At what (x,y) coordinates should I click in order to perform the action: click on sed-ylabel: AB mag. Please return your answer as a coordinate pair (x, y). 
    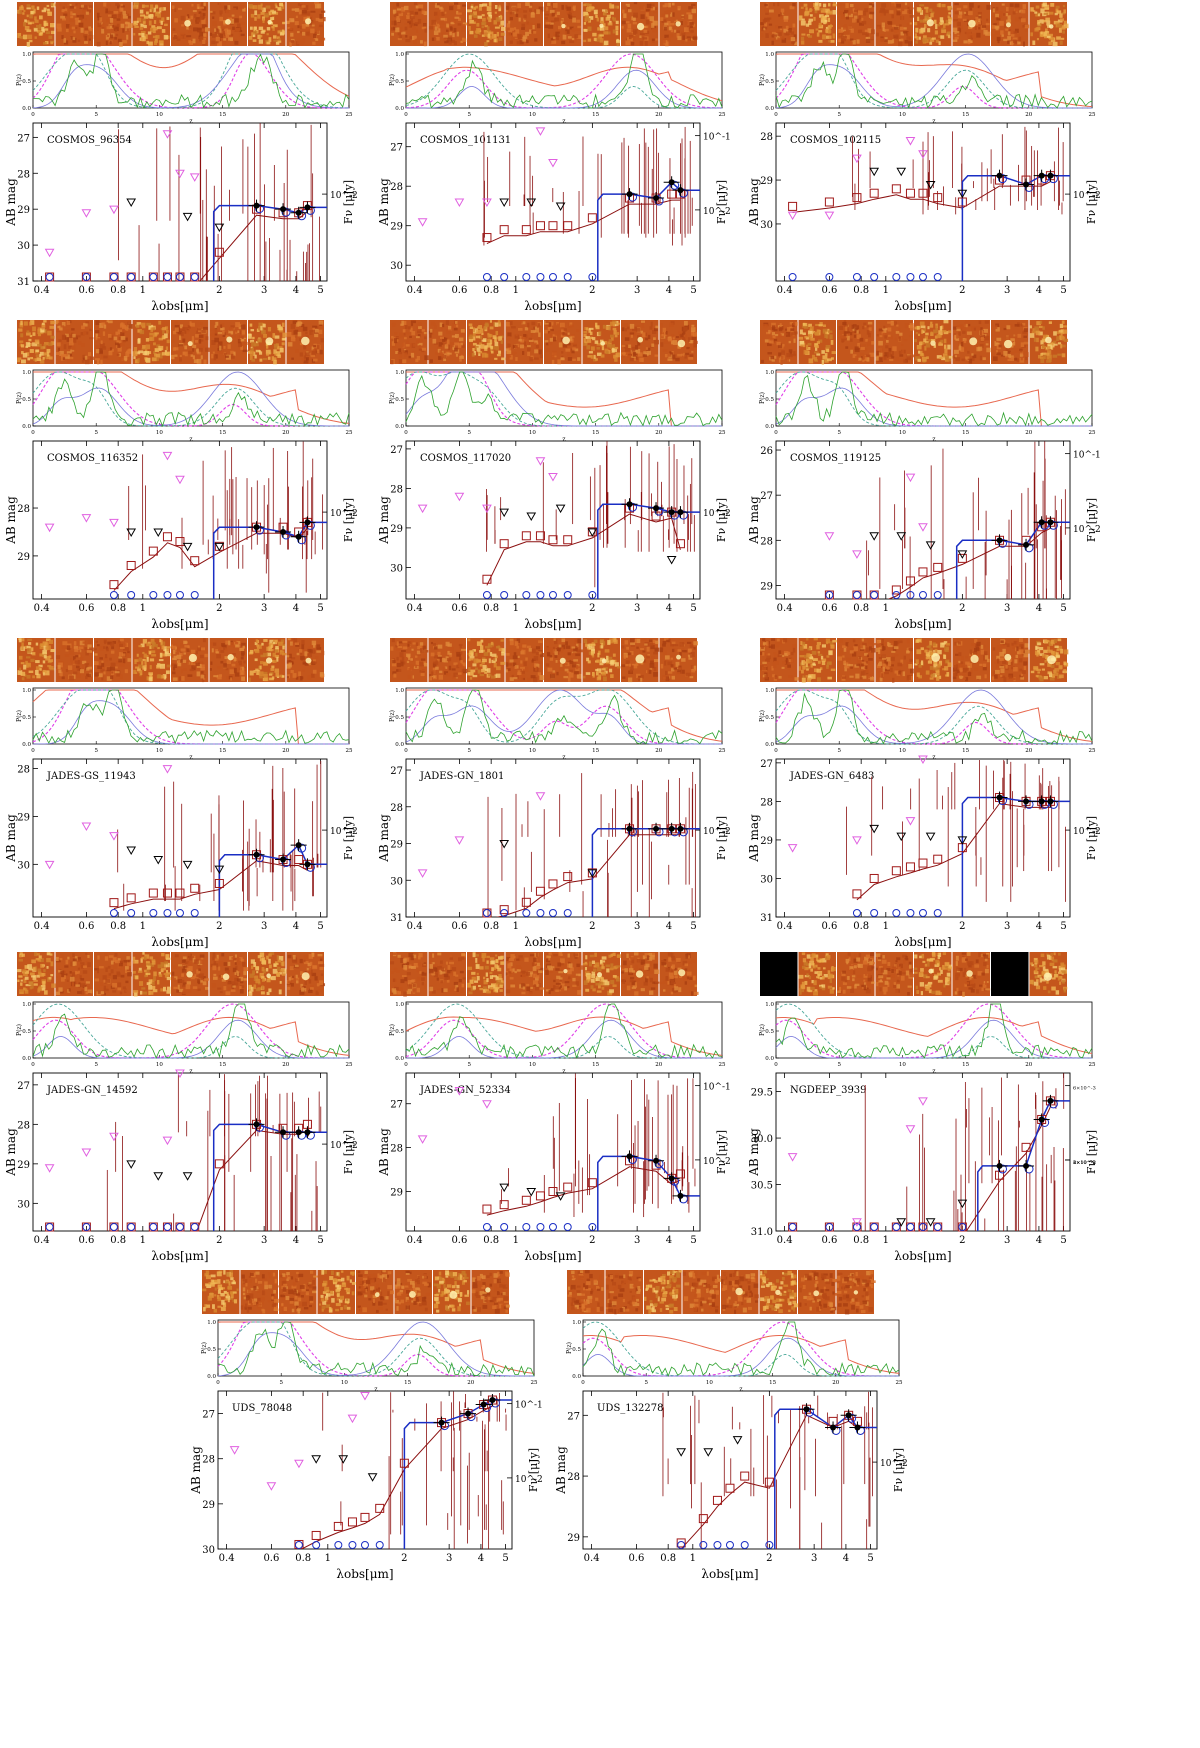
    Looking at the image, I should click on (384, 520).